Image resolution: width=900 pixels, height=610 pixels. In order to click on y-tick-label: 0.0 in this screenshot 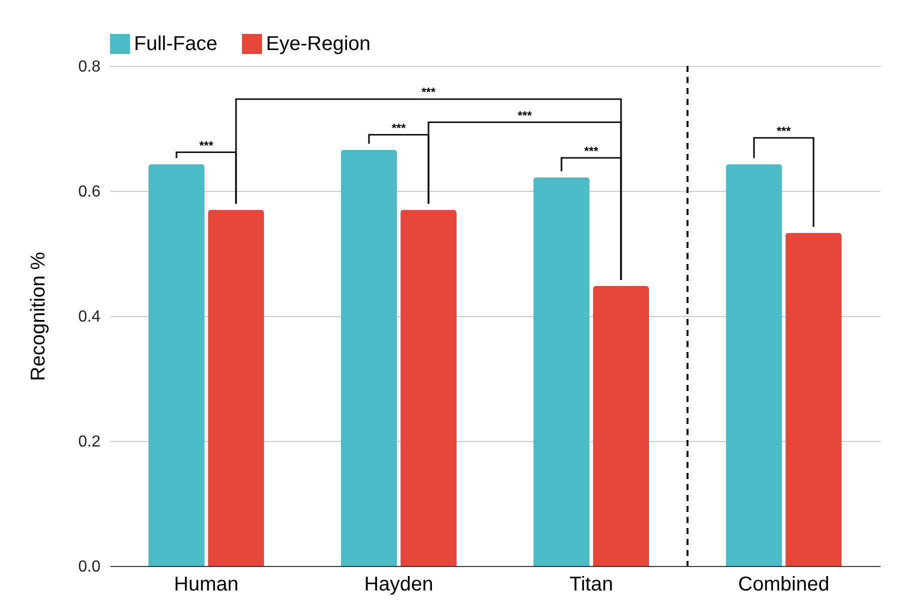, I will do `click(89, 567)`.